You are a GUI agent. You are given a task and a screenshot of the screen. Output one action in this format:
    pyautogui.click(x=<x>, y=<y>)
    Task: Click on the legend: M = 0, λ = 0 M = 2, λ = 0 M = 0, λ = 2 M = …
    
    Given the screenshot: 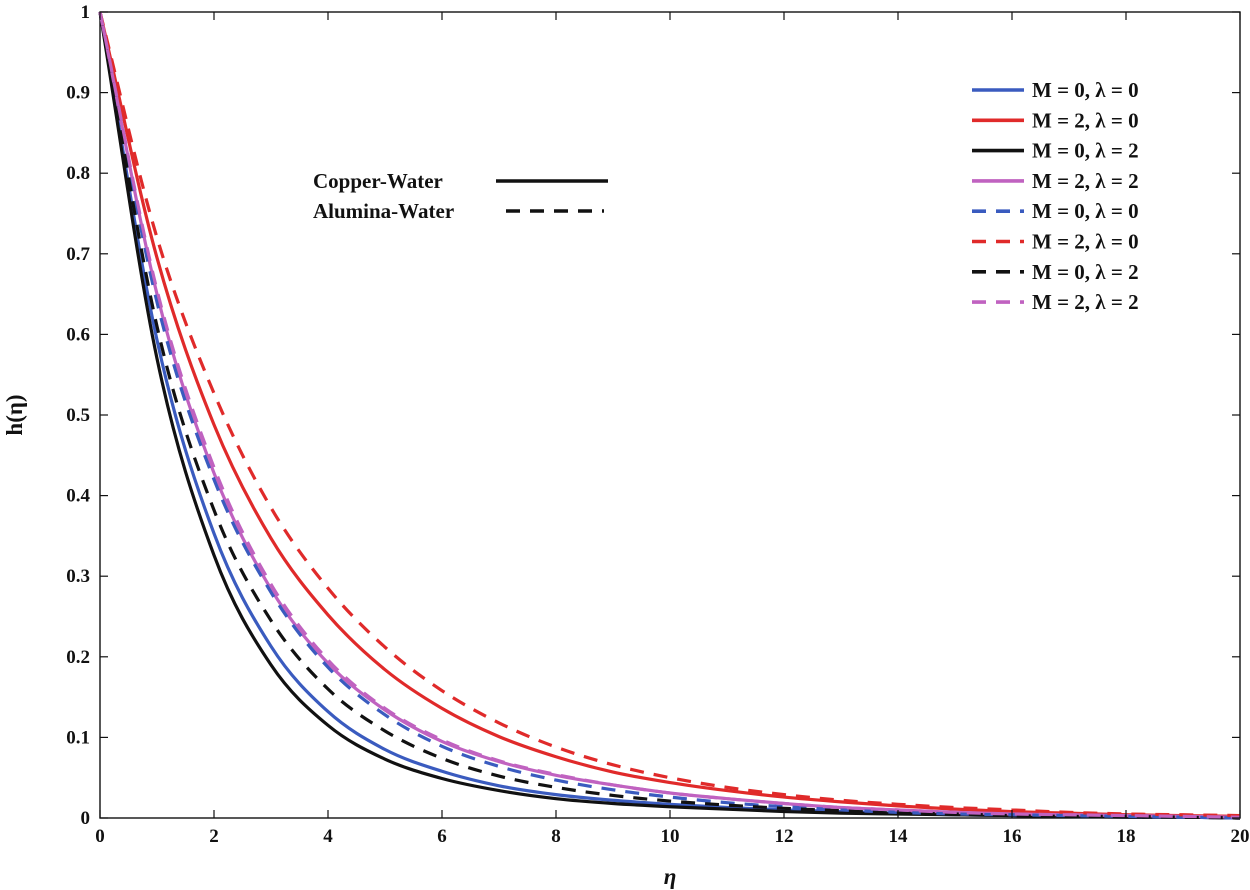 What is the action you would take?
    pyautogui.click(x=1055, y=196)
    